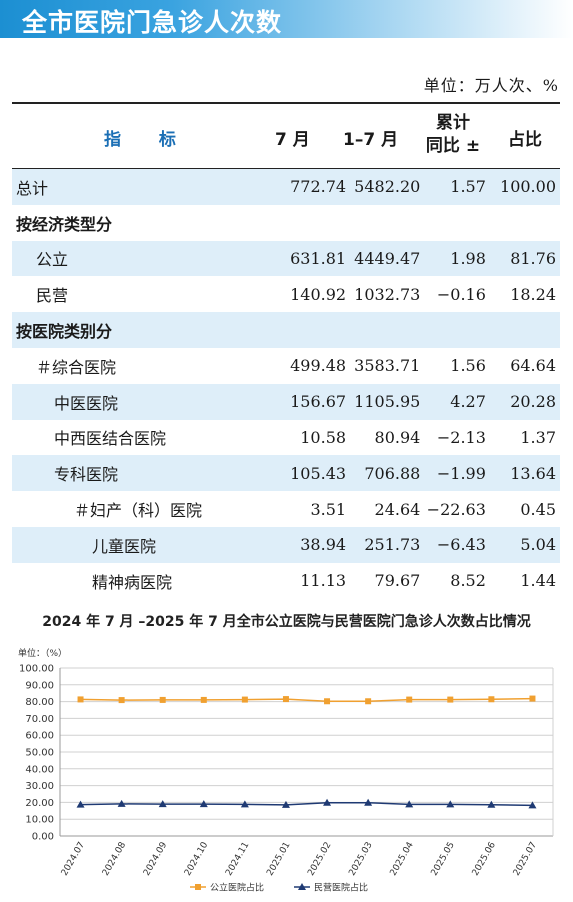 Image resolution: width=573 pixels, height=902 pixels. Describe the element at coordinates (522, 187) in the screenshot. I see `cell-share: 100.00` at that location.